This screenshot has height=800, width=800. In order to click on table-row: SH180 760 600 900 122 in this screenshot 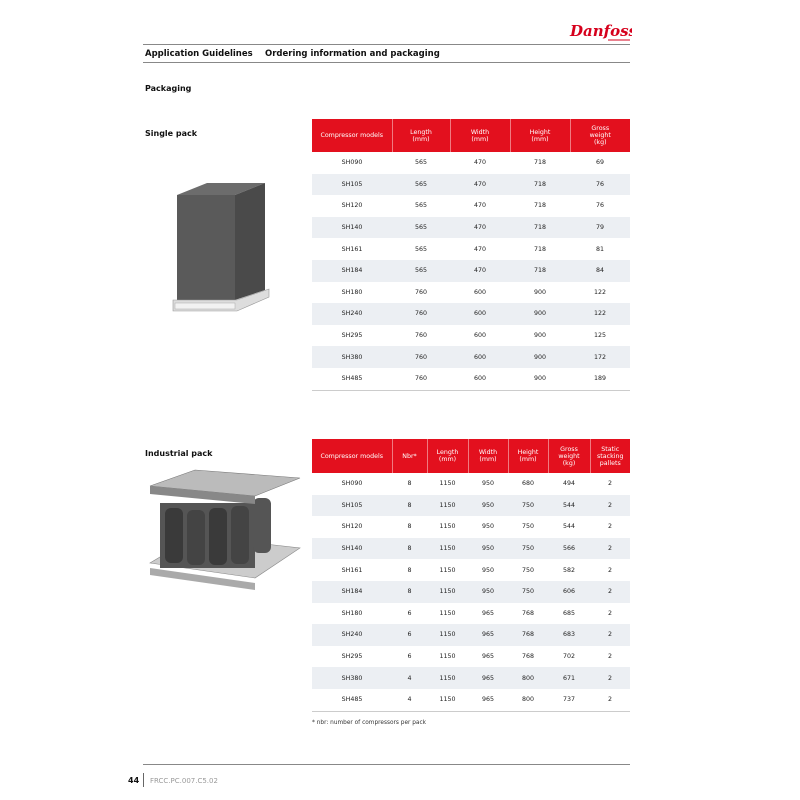, I will do `click(471, 293)`.